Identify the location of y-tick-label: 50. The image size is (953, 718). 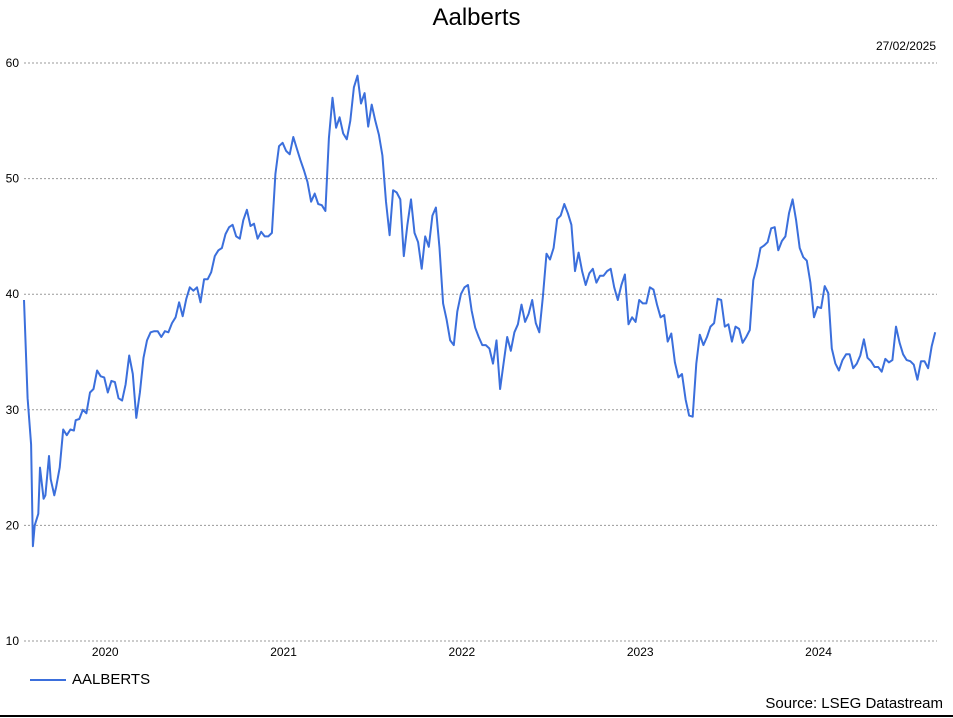
(13, 179).